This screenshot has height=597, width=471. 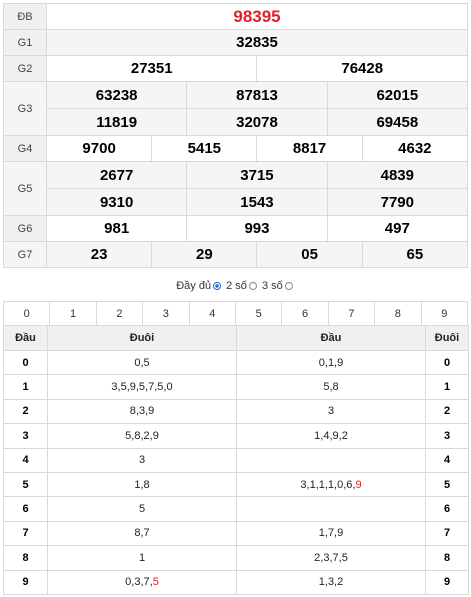 What do you see at coordinates (73, 313) in the screenshot?
I see `digit-button-1: 1` at bounding box center [73, 313].